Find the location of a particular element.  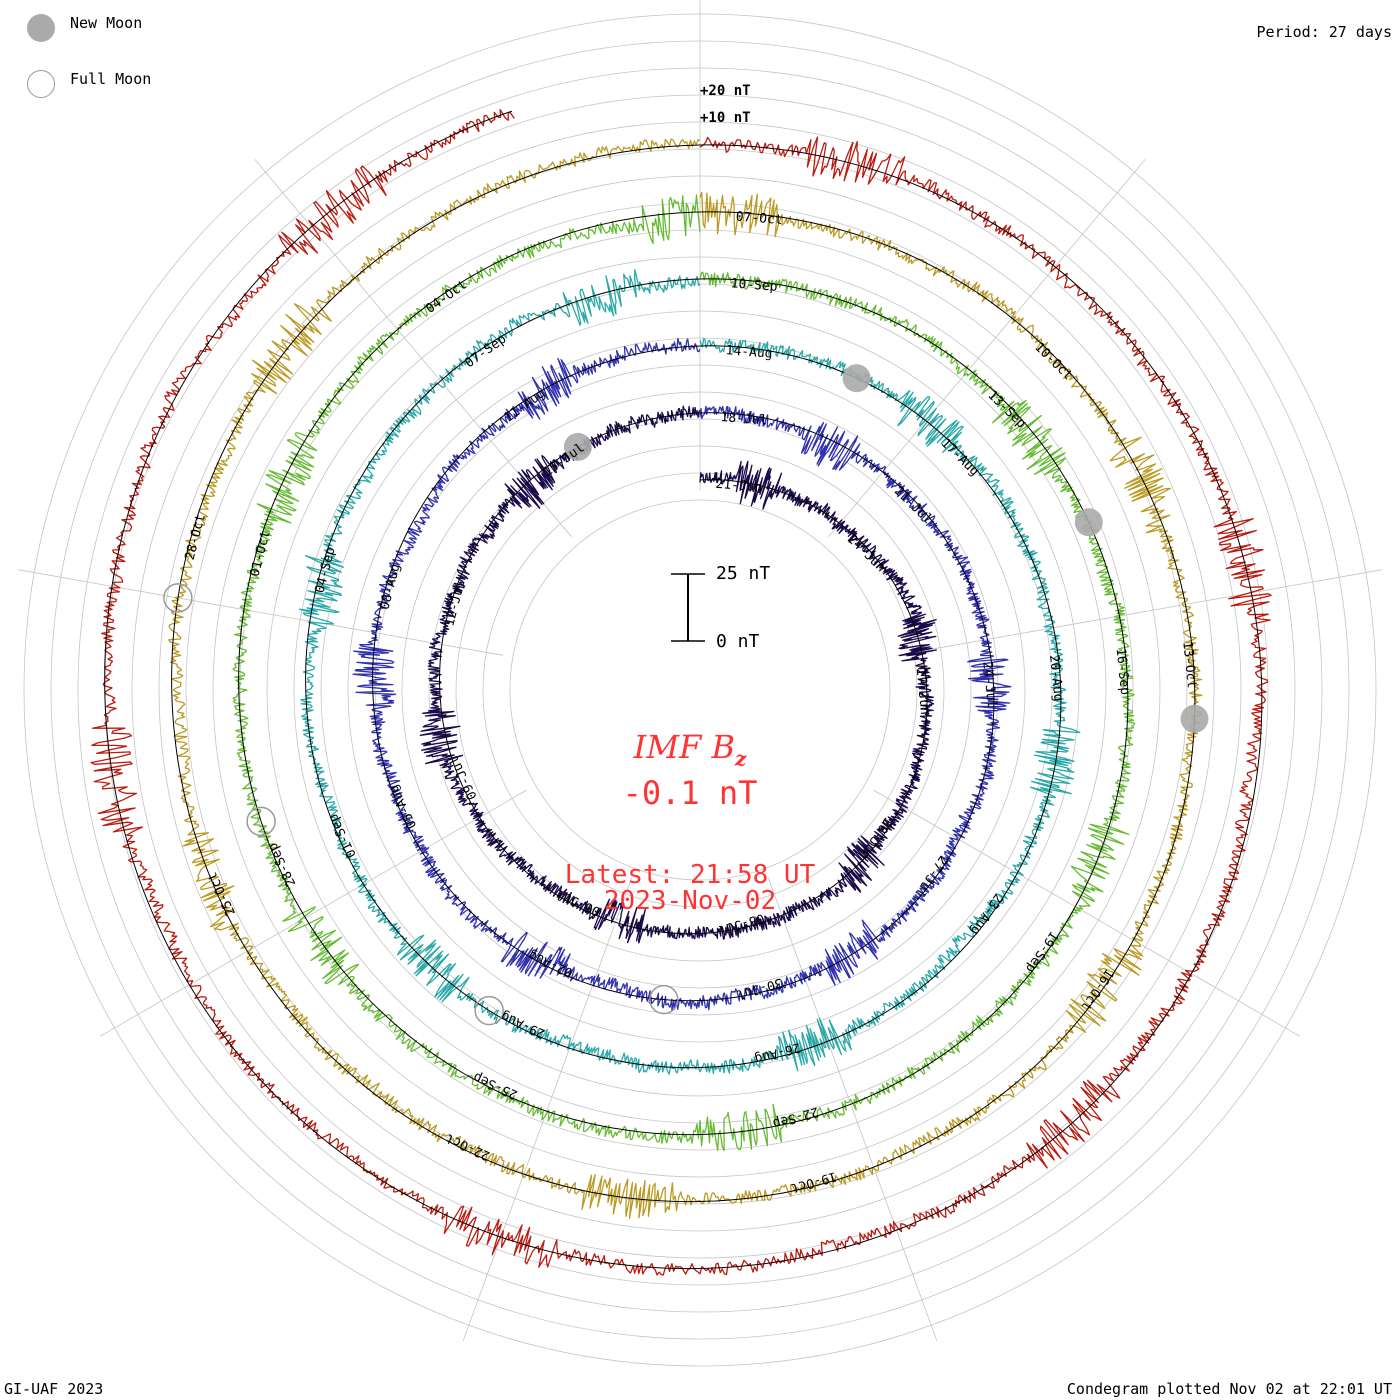

new-moon-marker-16-Aug is located at coordinates (856, 378).